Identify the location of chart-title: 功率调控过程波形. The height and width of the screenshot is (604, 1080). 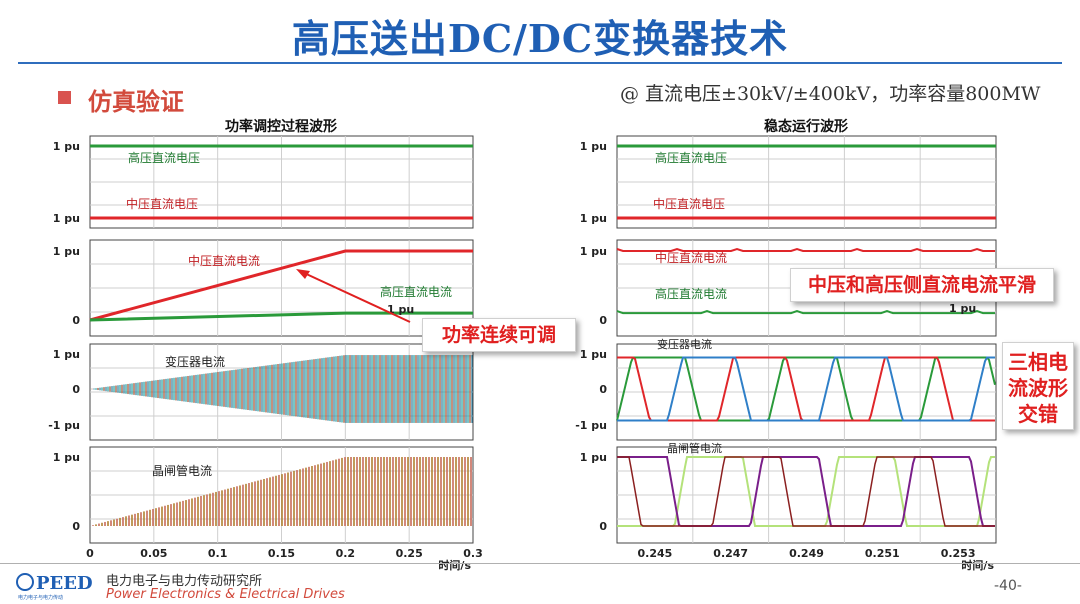
(281, 126).